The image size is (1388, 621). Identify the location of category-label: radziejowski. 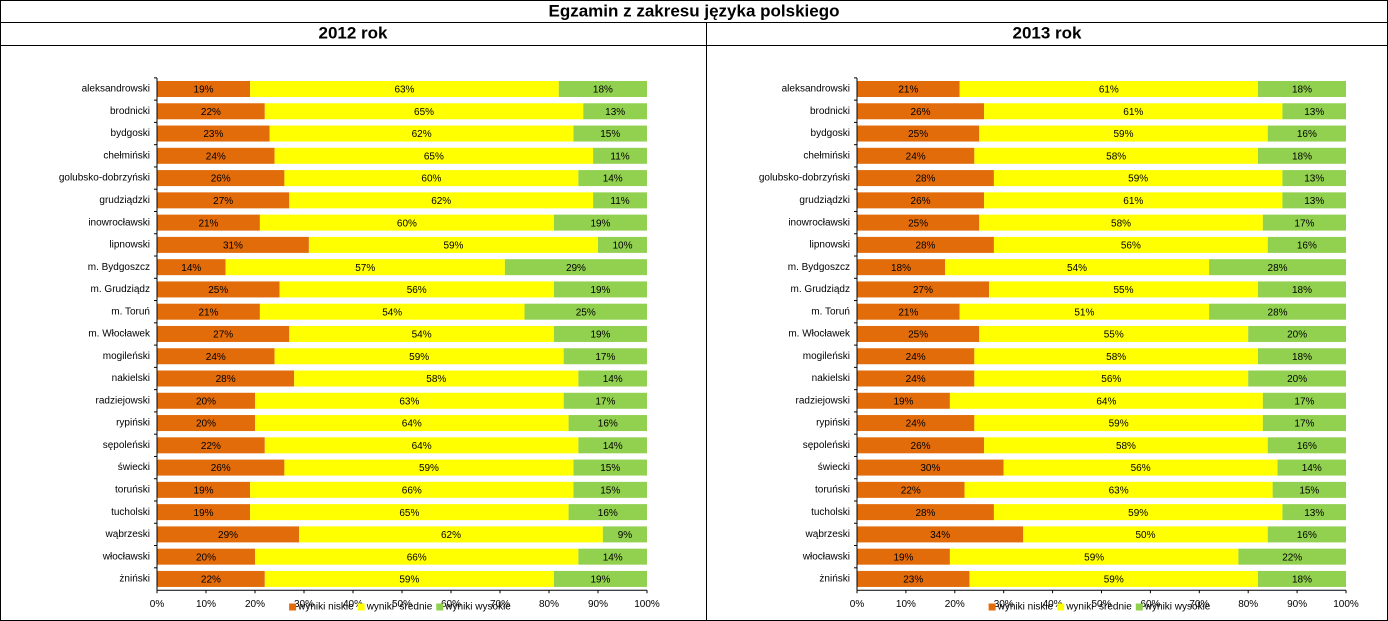
(823, 400).